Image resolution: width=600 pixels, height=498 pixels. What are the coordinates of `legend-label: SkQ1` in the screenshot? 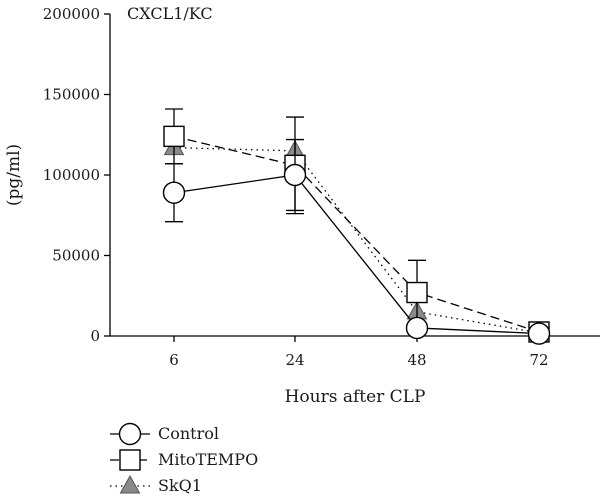 It's located at (180, 485).